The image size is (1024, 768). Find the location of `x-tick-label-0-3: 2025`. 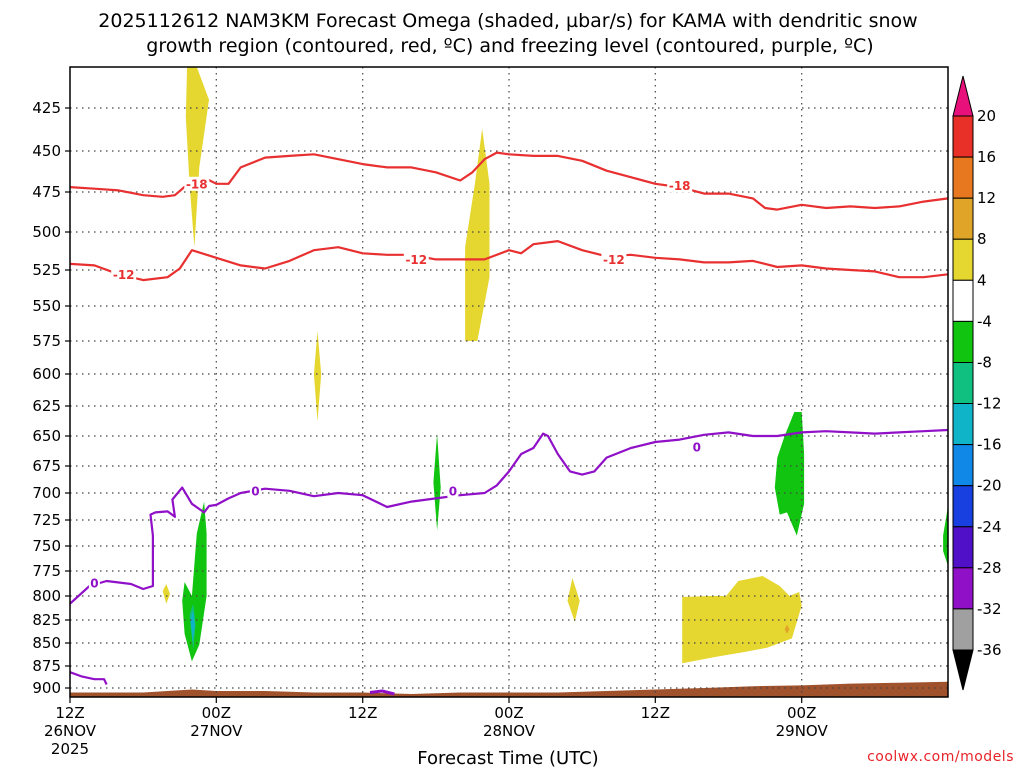

x-tick-label-0-3: 2025 is located at coordinates (70, 749).